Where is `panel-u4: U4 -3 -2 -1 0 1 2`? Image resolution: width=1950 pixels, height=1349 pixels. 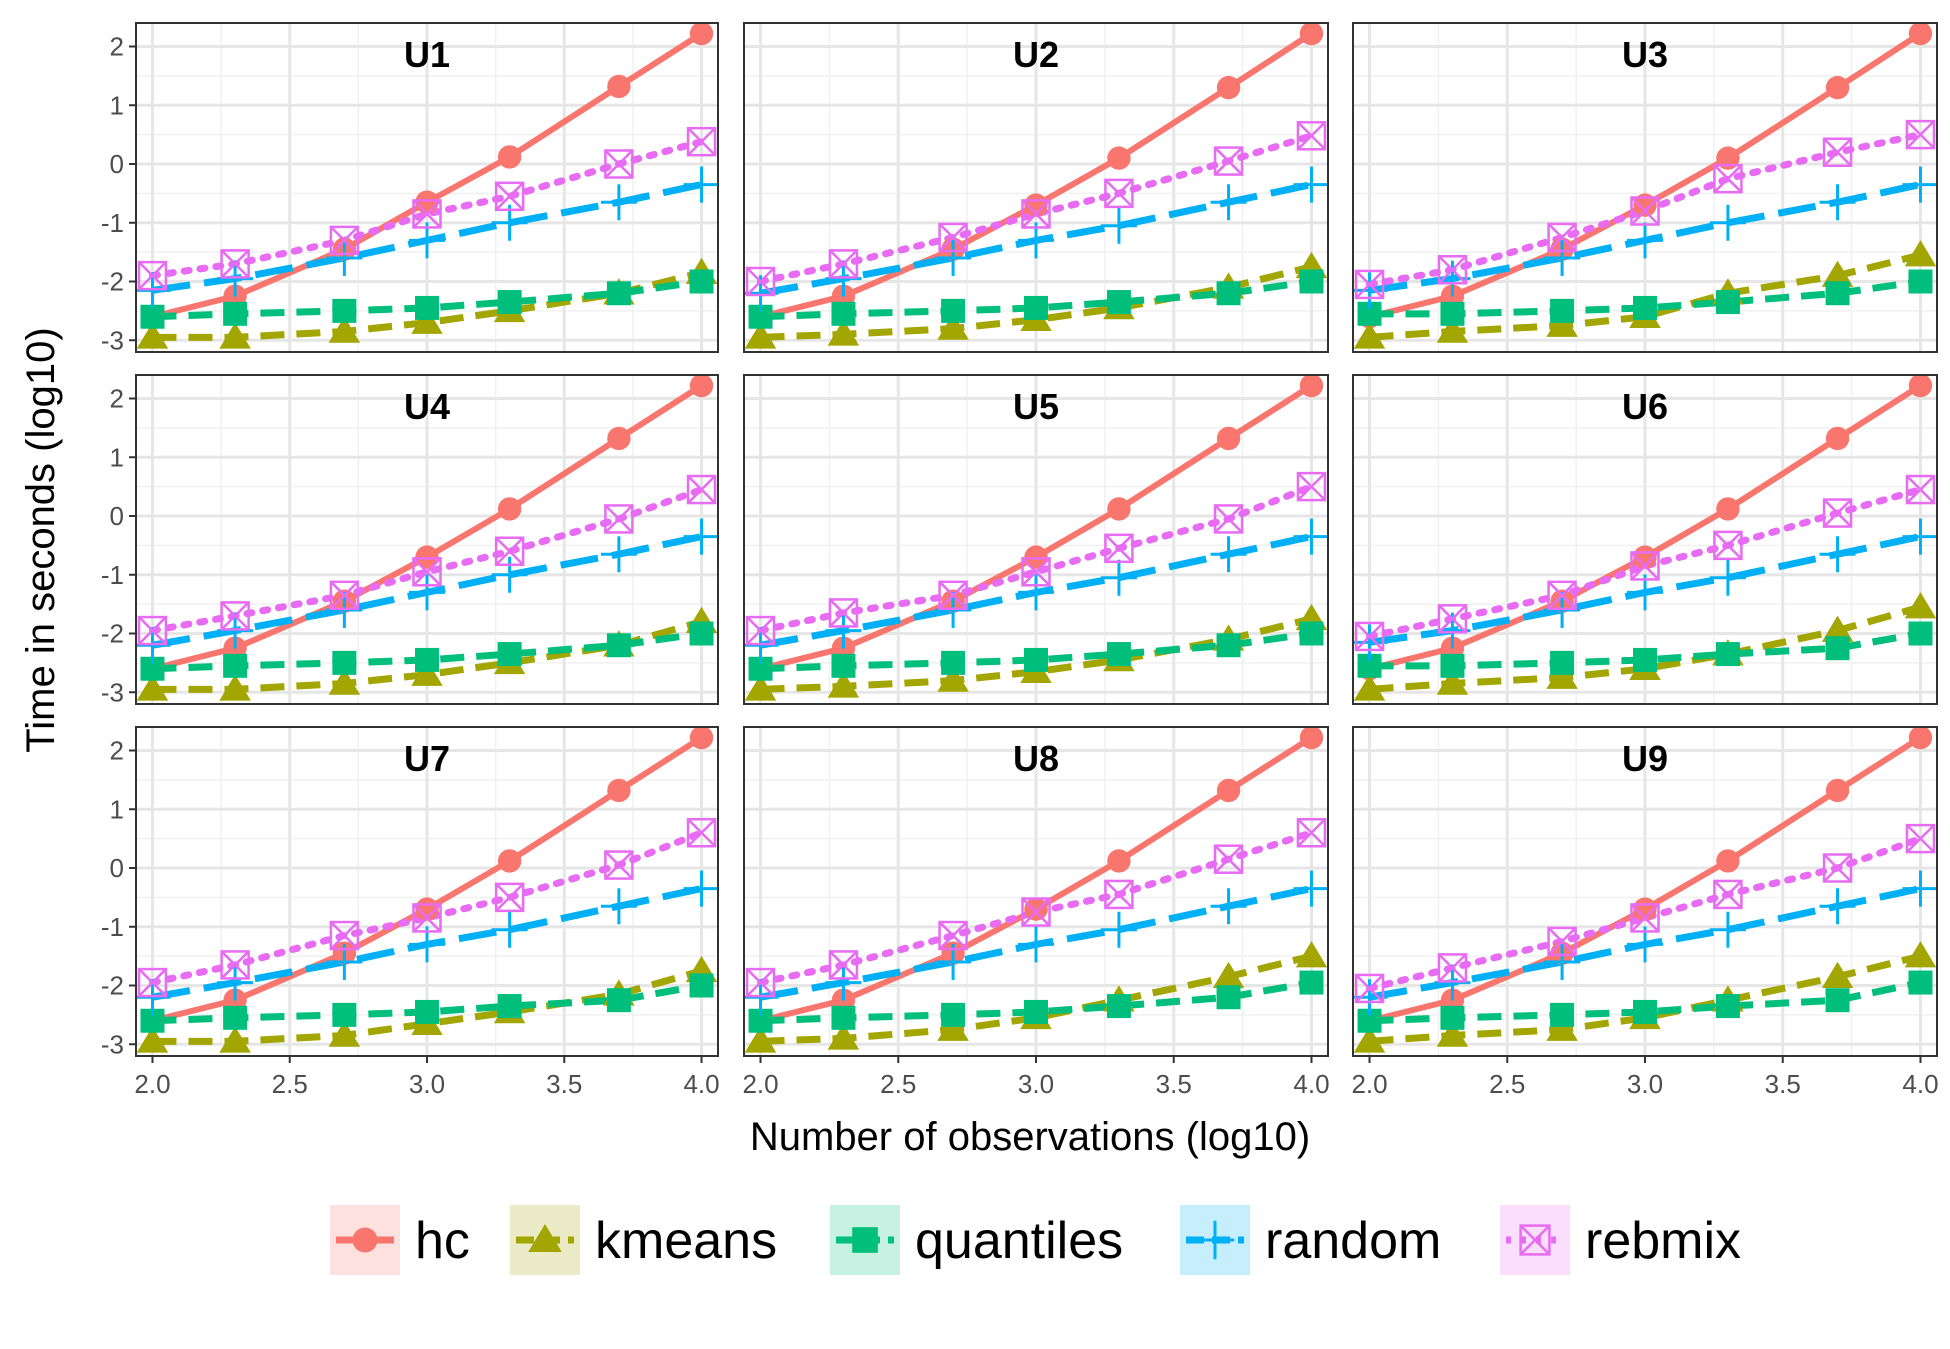
panel-u4: U4 -3 -2 -1 0 1 2 is located at coordinates (410, 540).